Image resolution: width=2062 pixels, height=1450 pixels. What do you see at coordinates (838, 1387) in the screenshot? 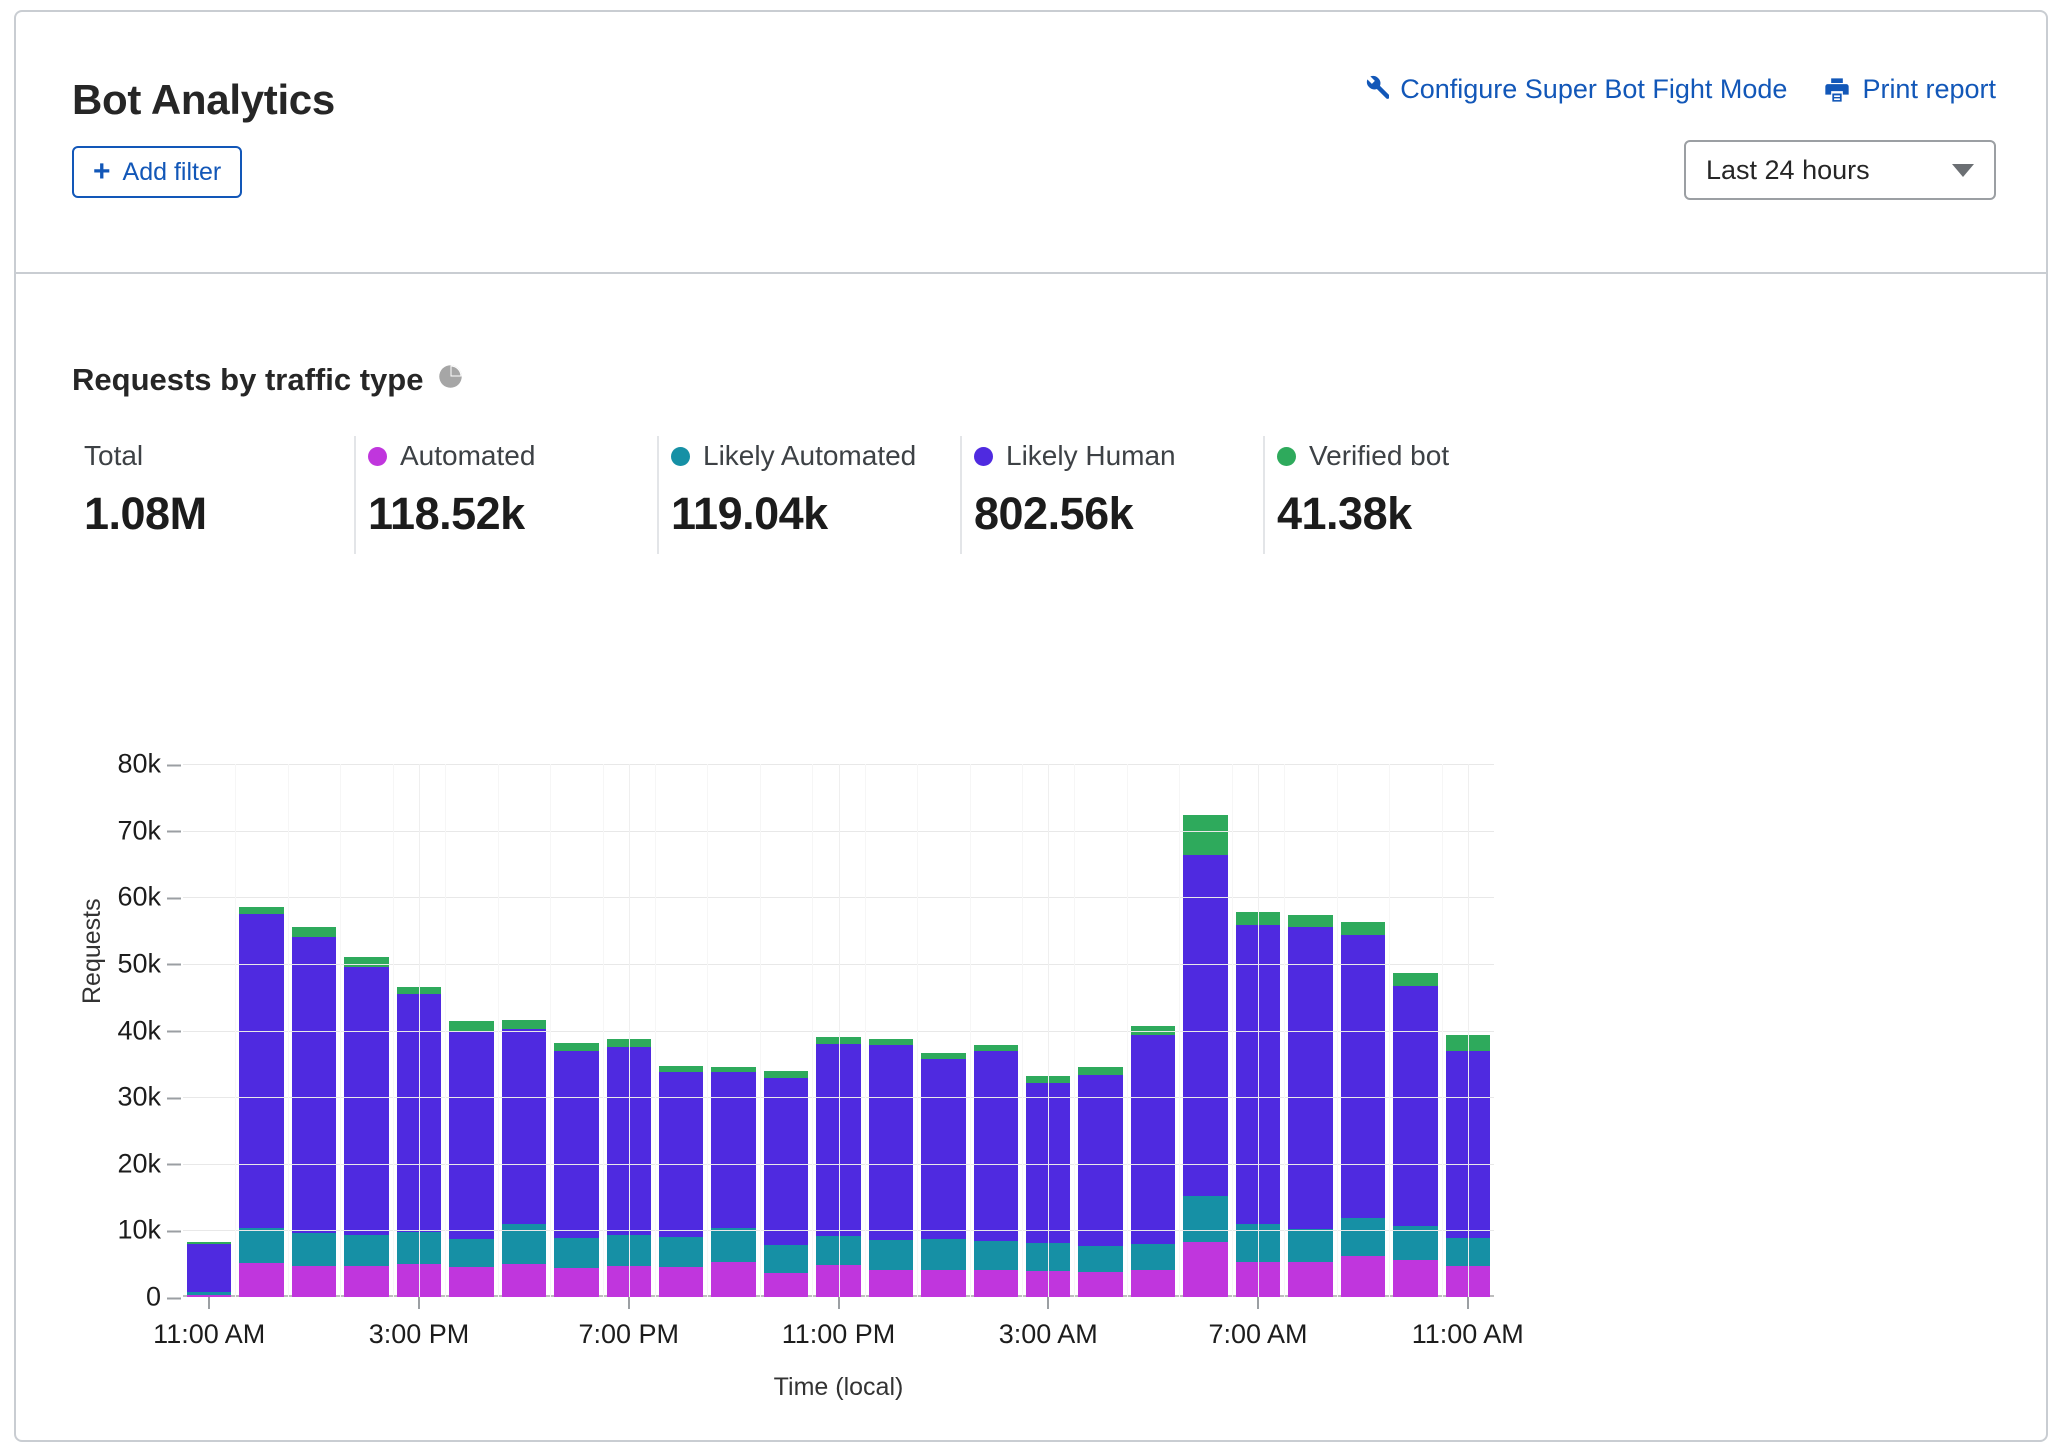
I see `x-axis-title: Time (local)` at bounding box center [838, 1387].